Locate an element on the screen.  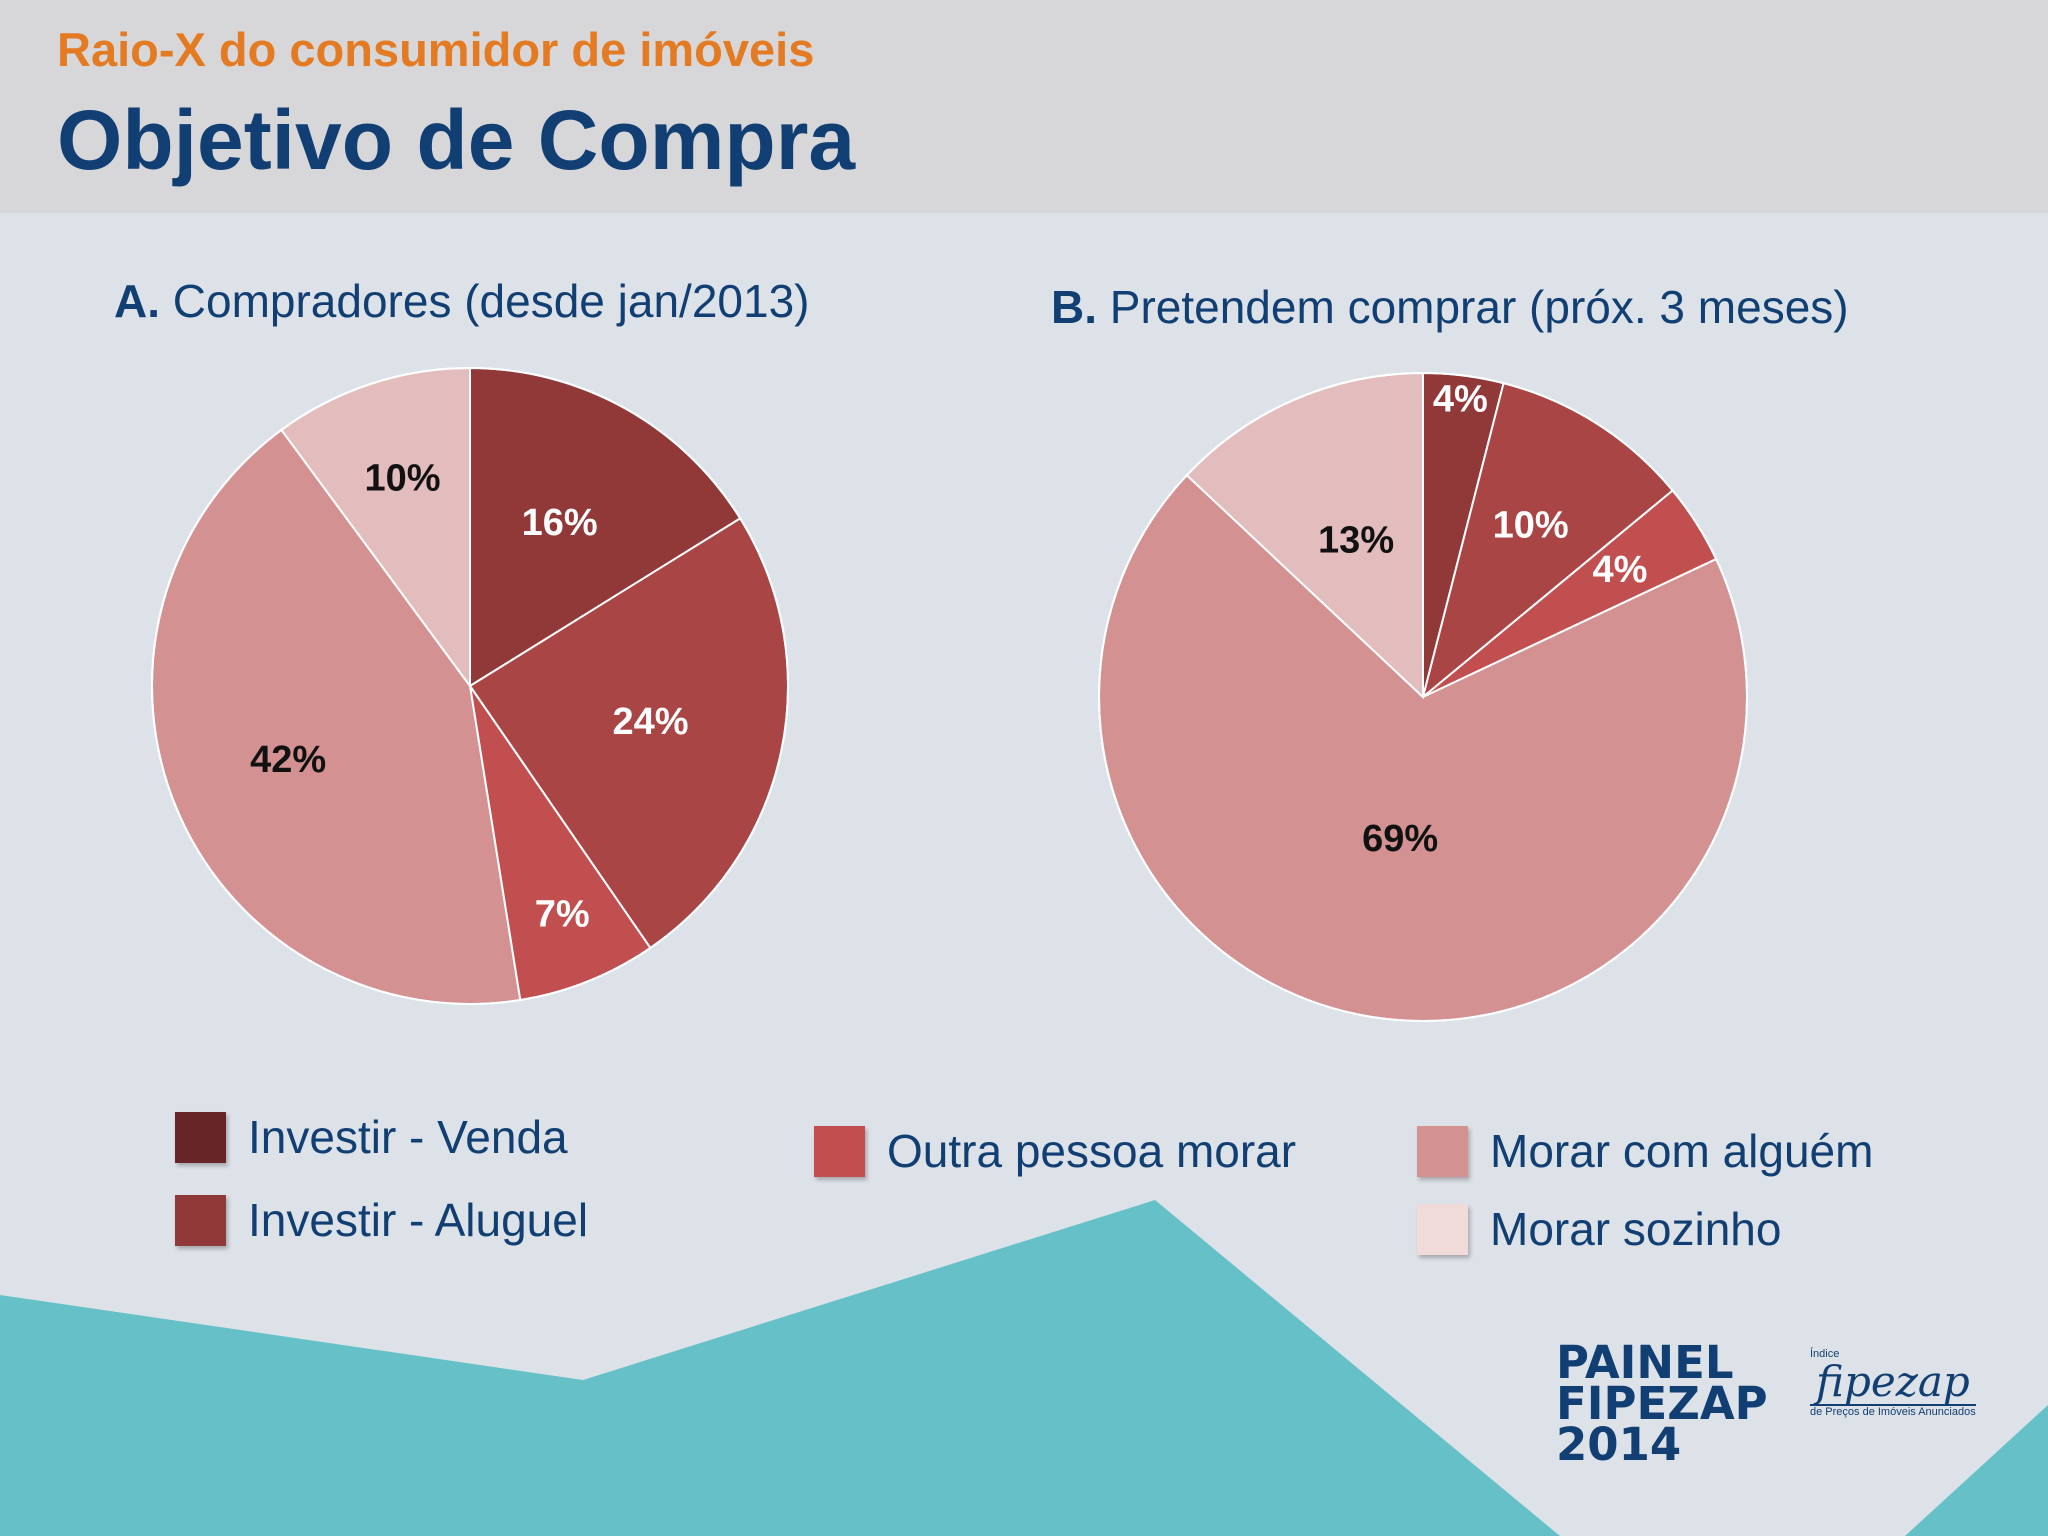
legend-item-morar-sozinho: Morar sozinho is located at coordinates (1599, 1229).